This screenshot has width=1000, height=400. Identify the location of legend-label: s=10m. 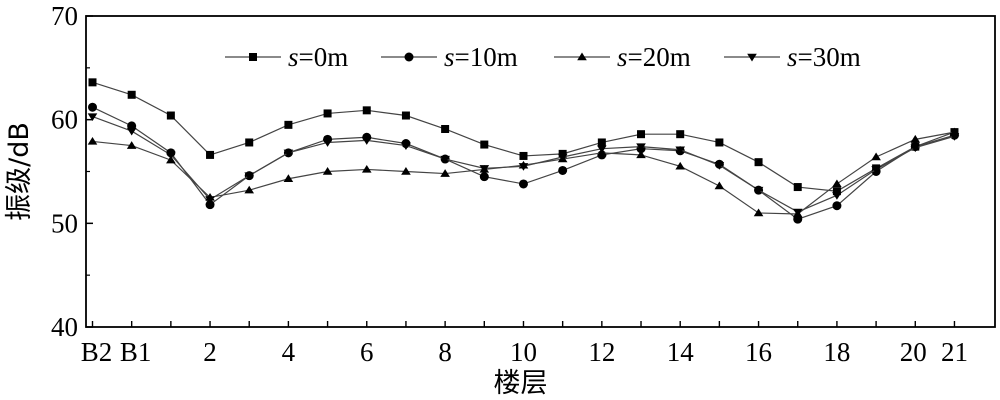
(481, 57).